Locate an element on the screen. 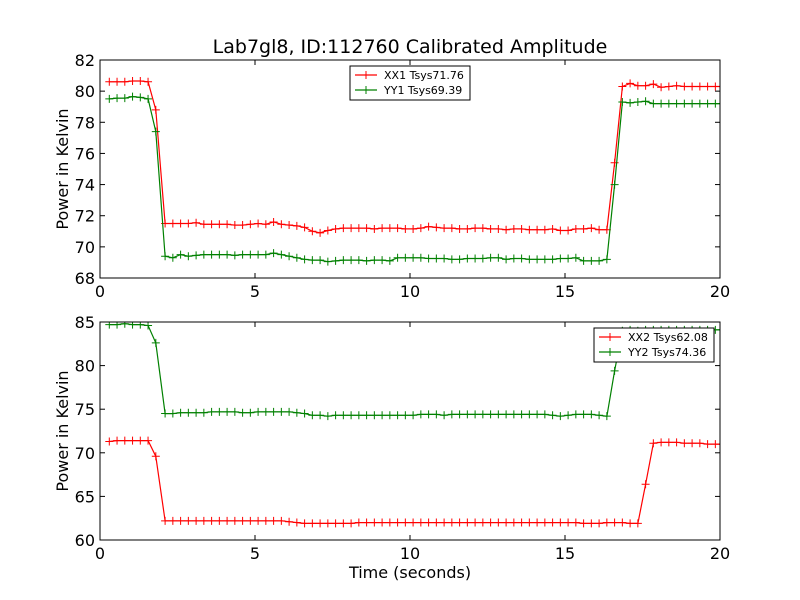  y-tick-label: 65 is located at coordinates (85, 496).